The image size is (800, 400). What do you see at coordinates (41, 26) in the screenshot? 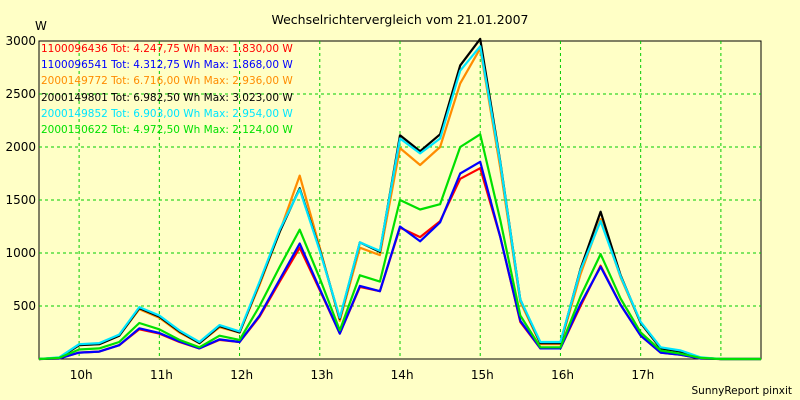
I see `y-axis-label: W` at bounding box center [41, 26].